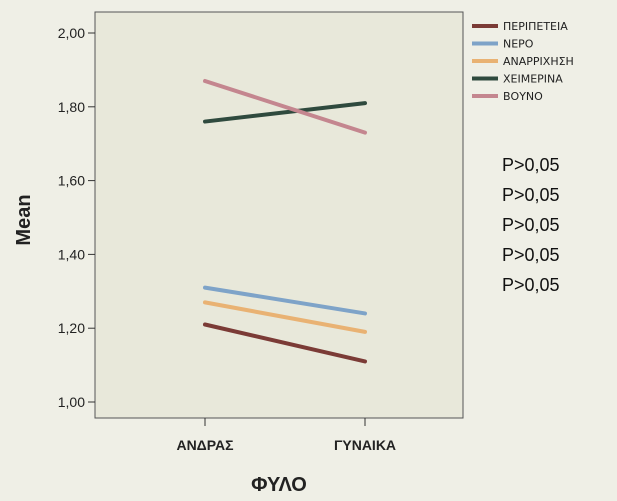 The image size is (617, 501). Describe the element at coordinates (204, 445) in the screenshot. I see `x-tick-label: ΑΝΔΡΑΣ` at that location.